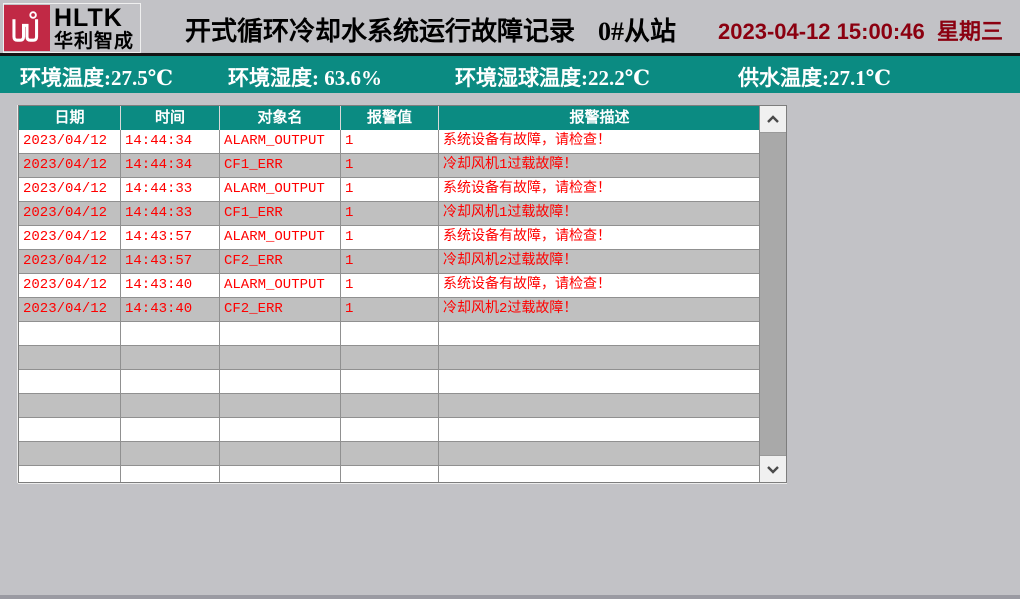 Image resolution: width=1020 pixels, height=599 pixels. I want to click on datetime-display: 2023-04-12 15:00:46 星期三, so click(860, 30).